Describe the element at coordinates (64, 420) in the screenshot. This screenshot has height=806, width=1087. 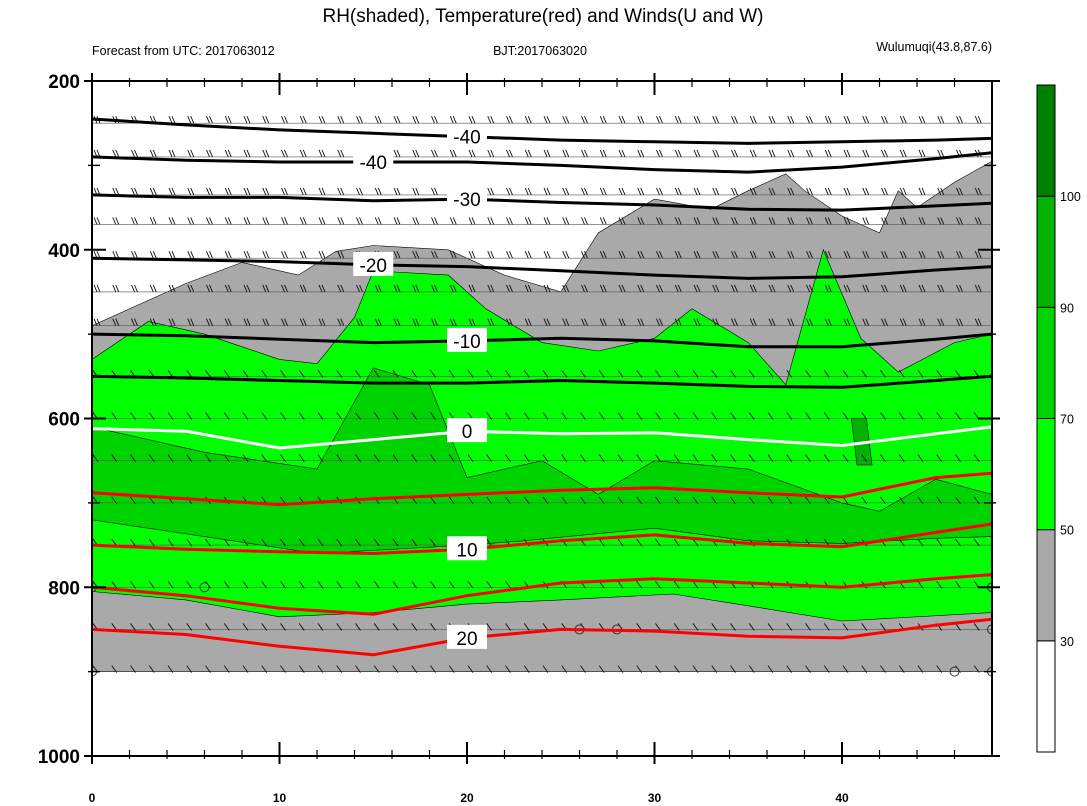
I see `y-tick-label-600: 600` at that location.